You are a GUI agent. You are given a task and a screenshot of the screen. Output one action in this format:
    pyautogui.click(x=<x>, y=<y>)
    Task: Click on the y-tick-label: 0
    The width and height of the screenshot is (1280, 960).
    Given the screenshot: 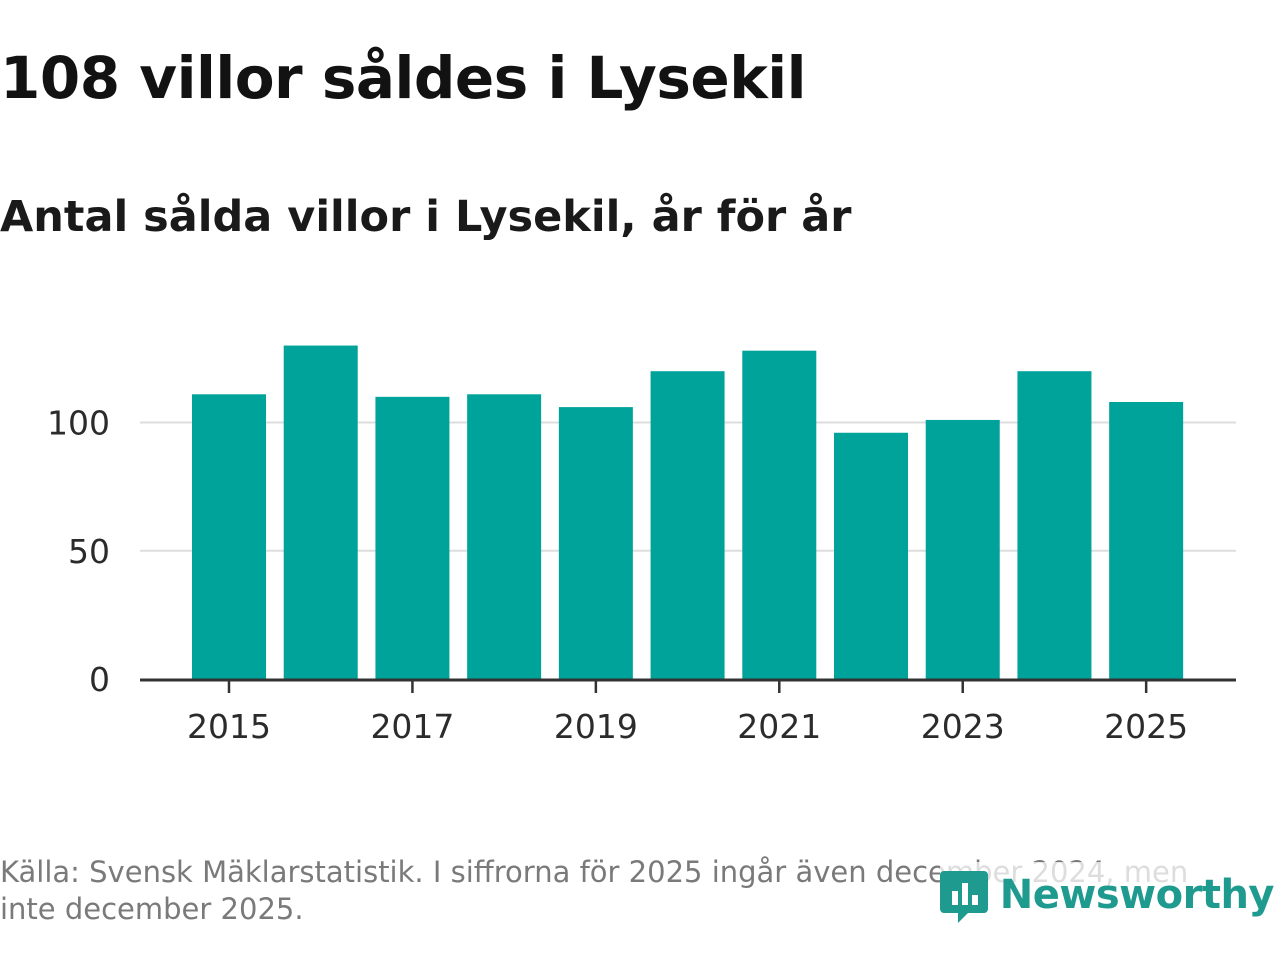 What is the action you would take?
    pyautogui.click(x=99, y=679)
    